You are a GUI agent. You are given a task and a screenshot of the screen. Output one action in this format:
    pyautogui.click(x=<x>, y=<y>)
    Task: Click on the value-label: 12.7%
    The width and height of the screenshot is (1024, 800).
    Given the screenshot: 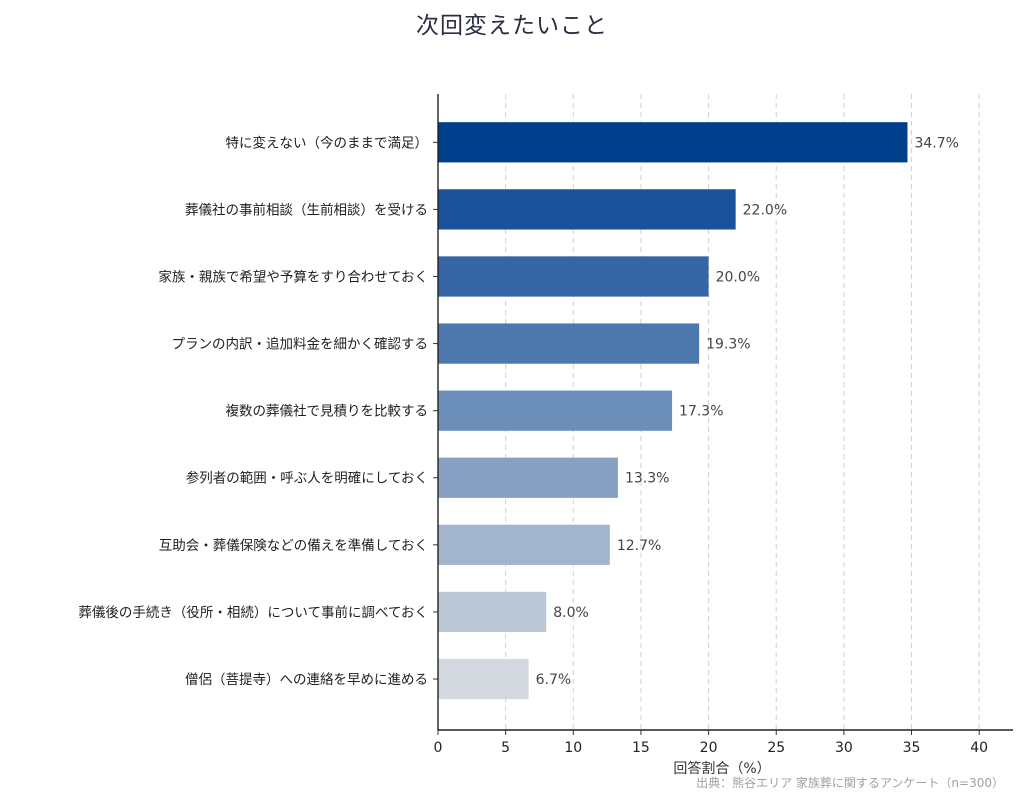 What is the action you would take?
    pyautogui.click(x=639, y=546)
    